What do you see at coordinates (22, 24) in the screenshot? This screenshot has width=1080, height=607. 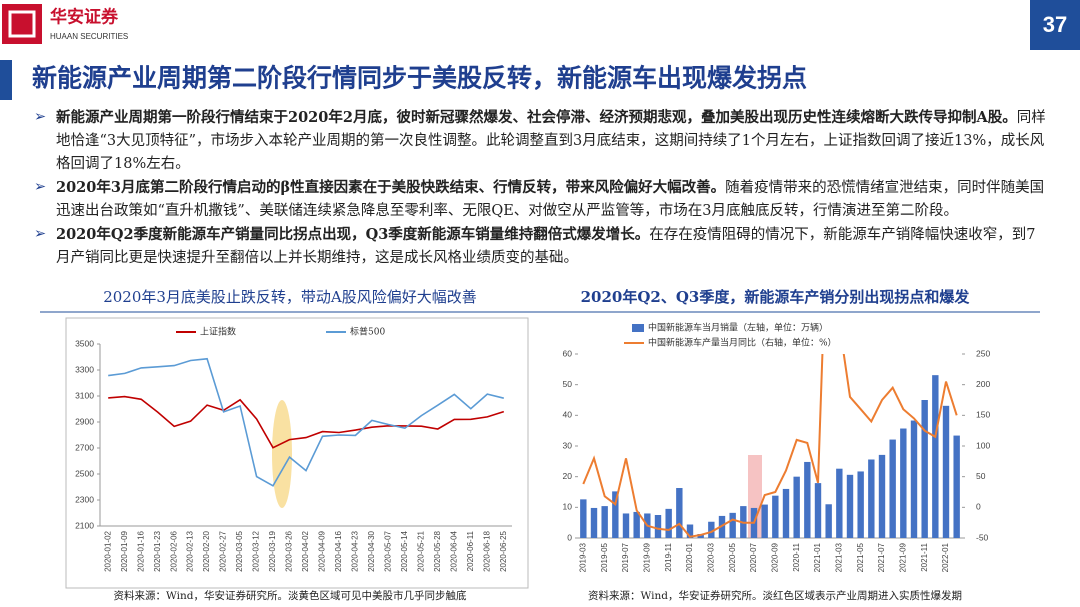 I see `logo-mark` at bounding box center [22, 24].